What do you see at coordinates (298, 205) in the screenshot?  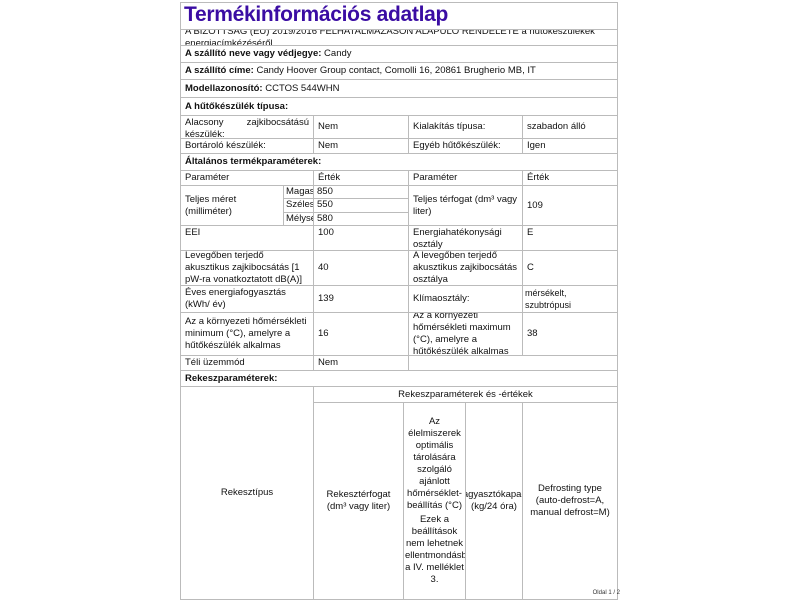 I see `dim-label: Szélessé` at bounding box center [298, 205].